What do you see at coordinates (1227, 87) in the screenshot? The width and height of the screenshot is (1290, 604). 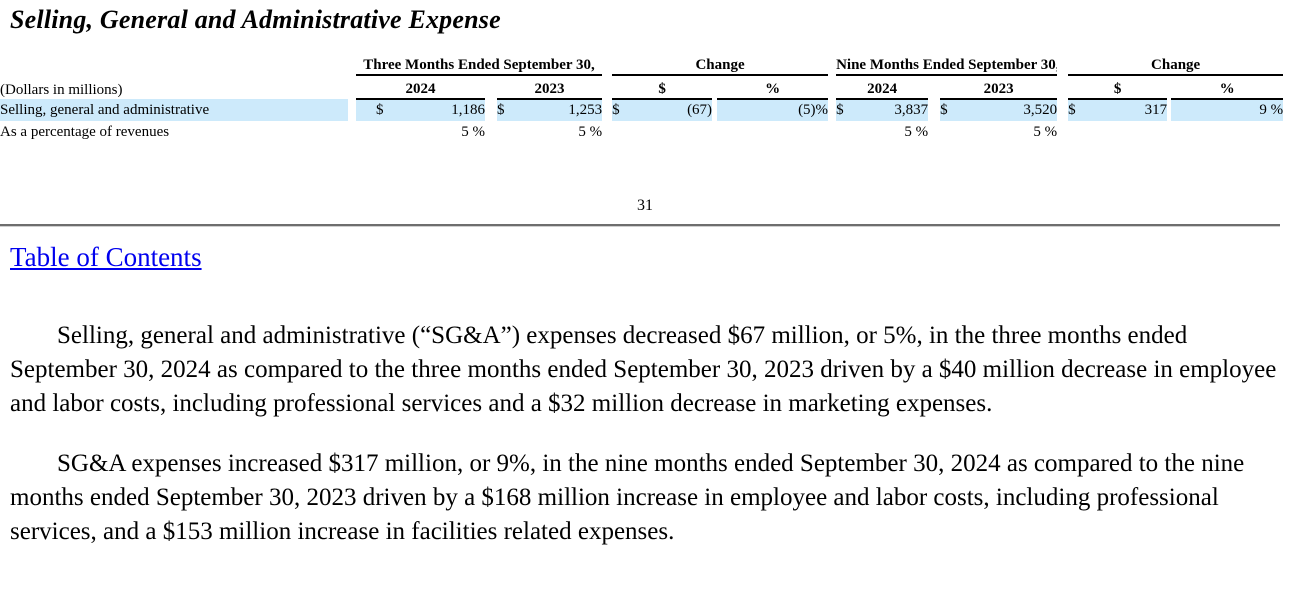 I see `col-header-ytd-change-pct: %` at bounding box center [1227, 87].